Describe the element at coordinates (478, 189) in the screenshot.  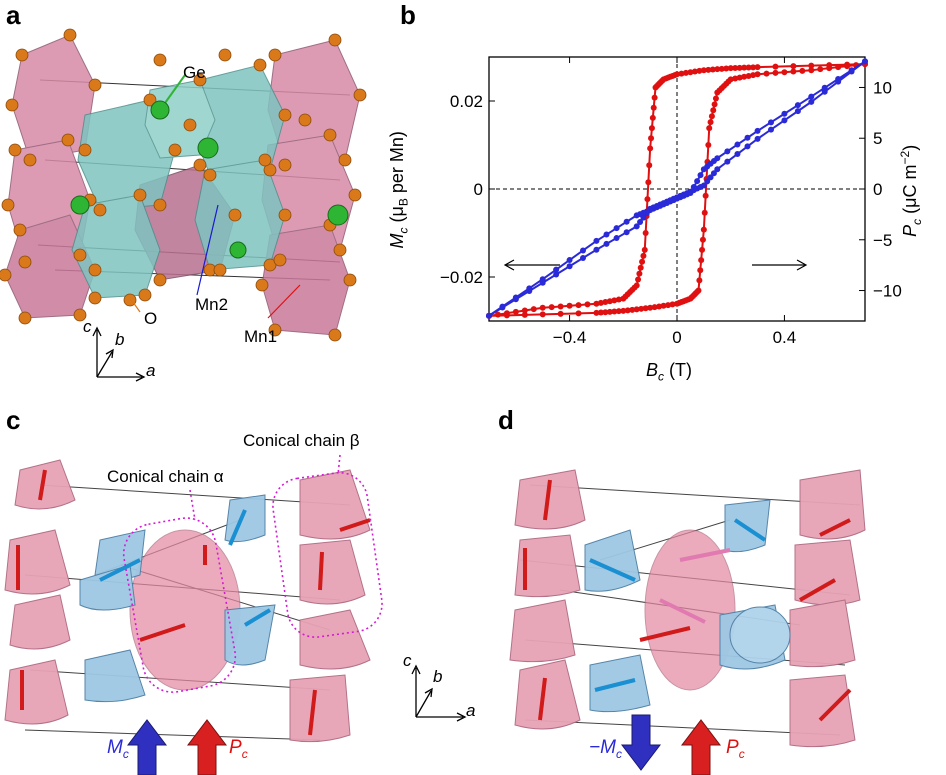
I see `y-tick-label: 0` at that location.